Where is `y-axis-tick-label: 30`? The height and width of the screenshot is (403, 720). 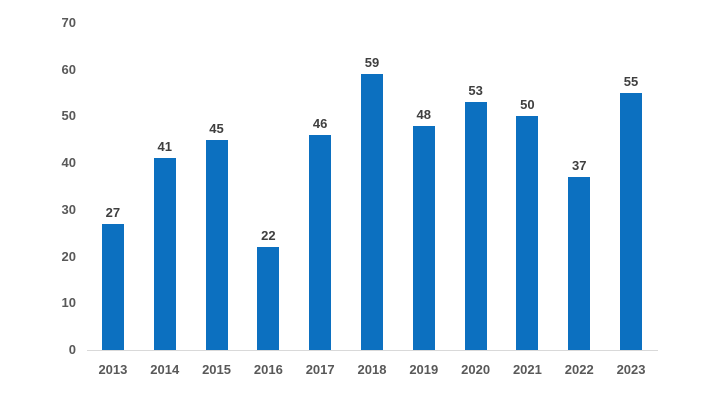 y-axis-tick-label: 30 is located at coordinates (68, 209).